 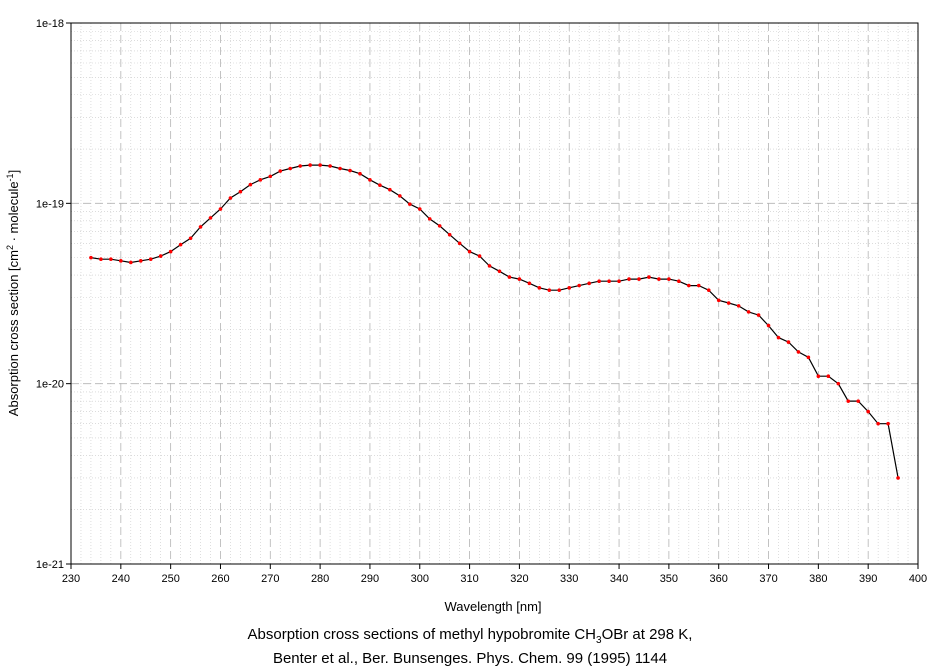 What do you see at coordinates (50, 24) in the screenshot?
I see `y-tick-label: 1e-18` at bounding box center [50, 24].